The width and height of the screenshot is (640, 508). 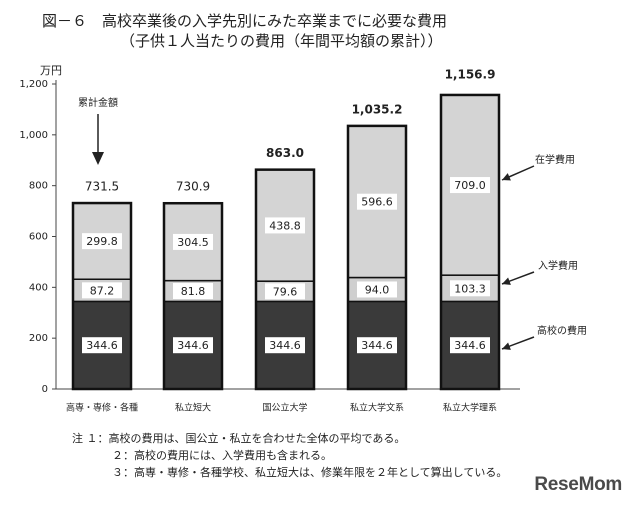 I want to click on y-tick-label: 600, so click(x=38, y=237).